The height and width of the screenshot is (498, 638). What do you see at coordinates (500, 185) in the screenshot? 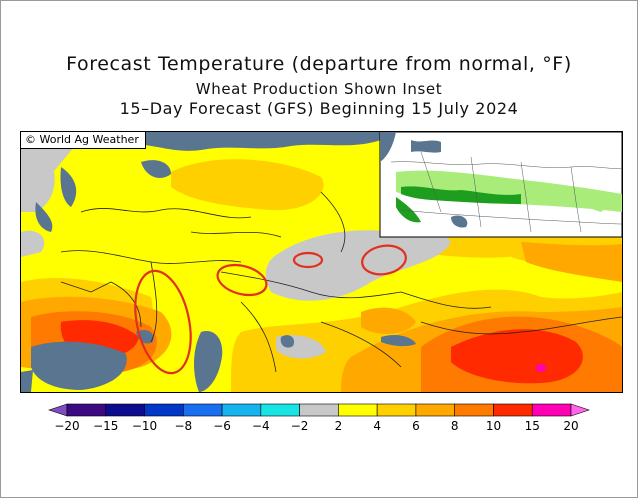
I see `wheat-inset` at bounding box center [500, 185].